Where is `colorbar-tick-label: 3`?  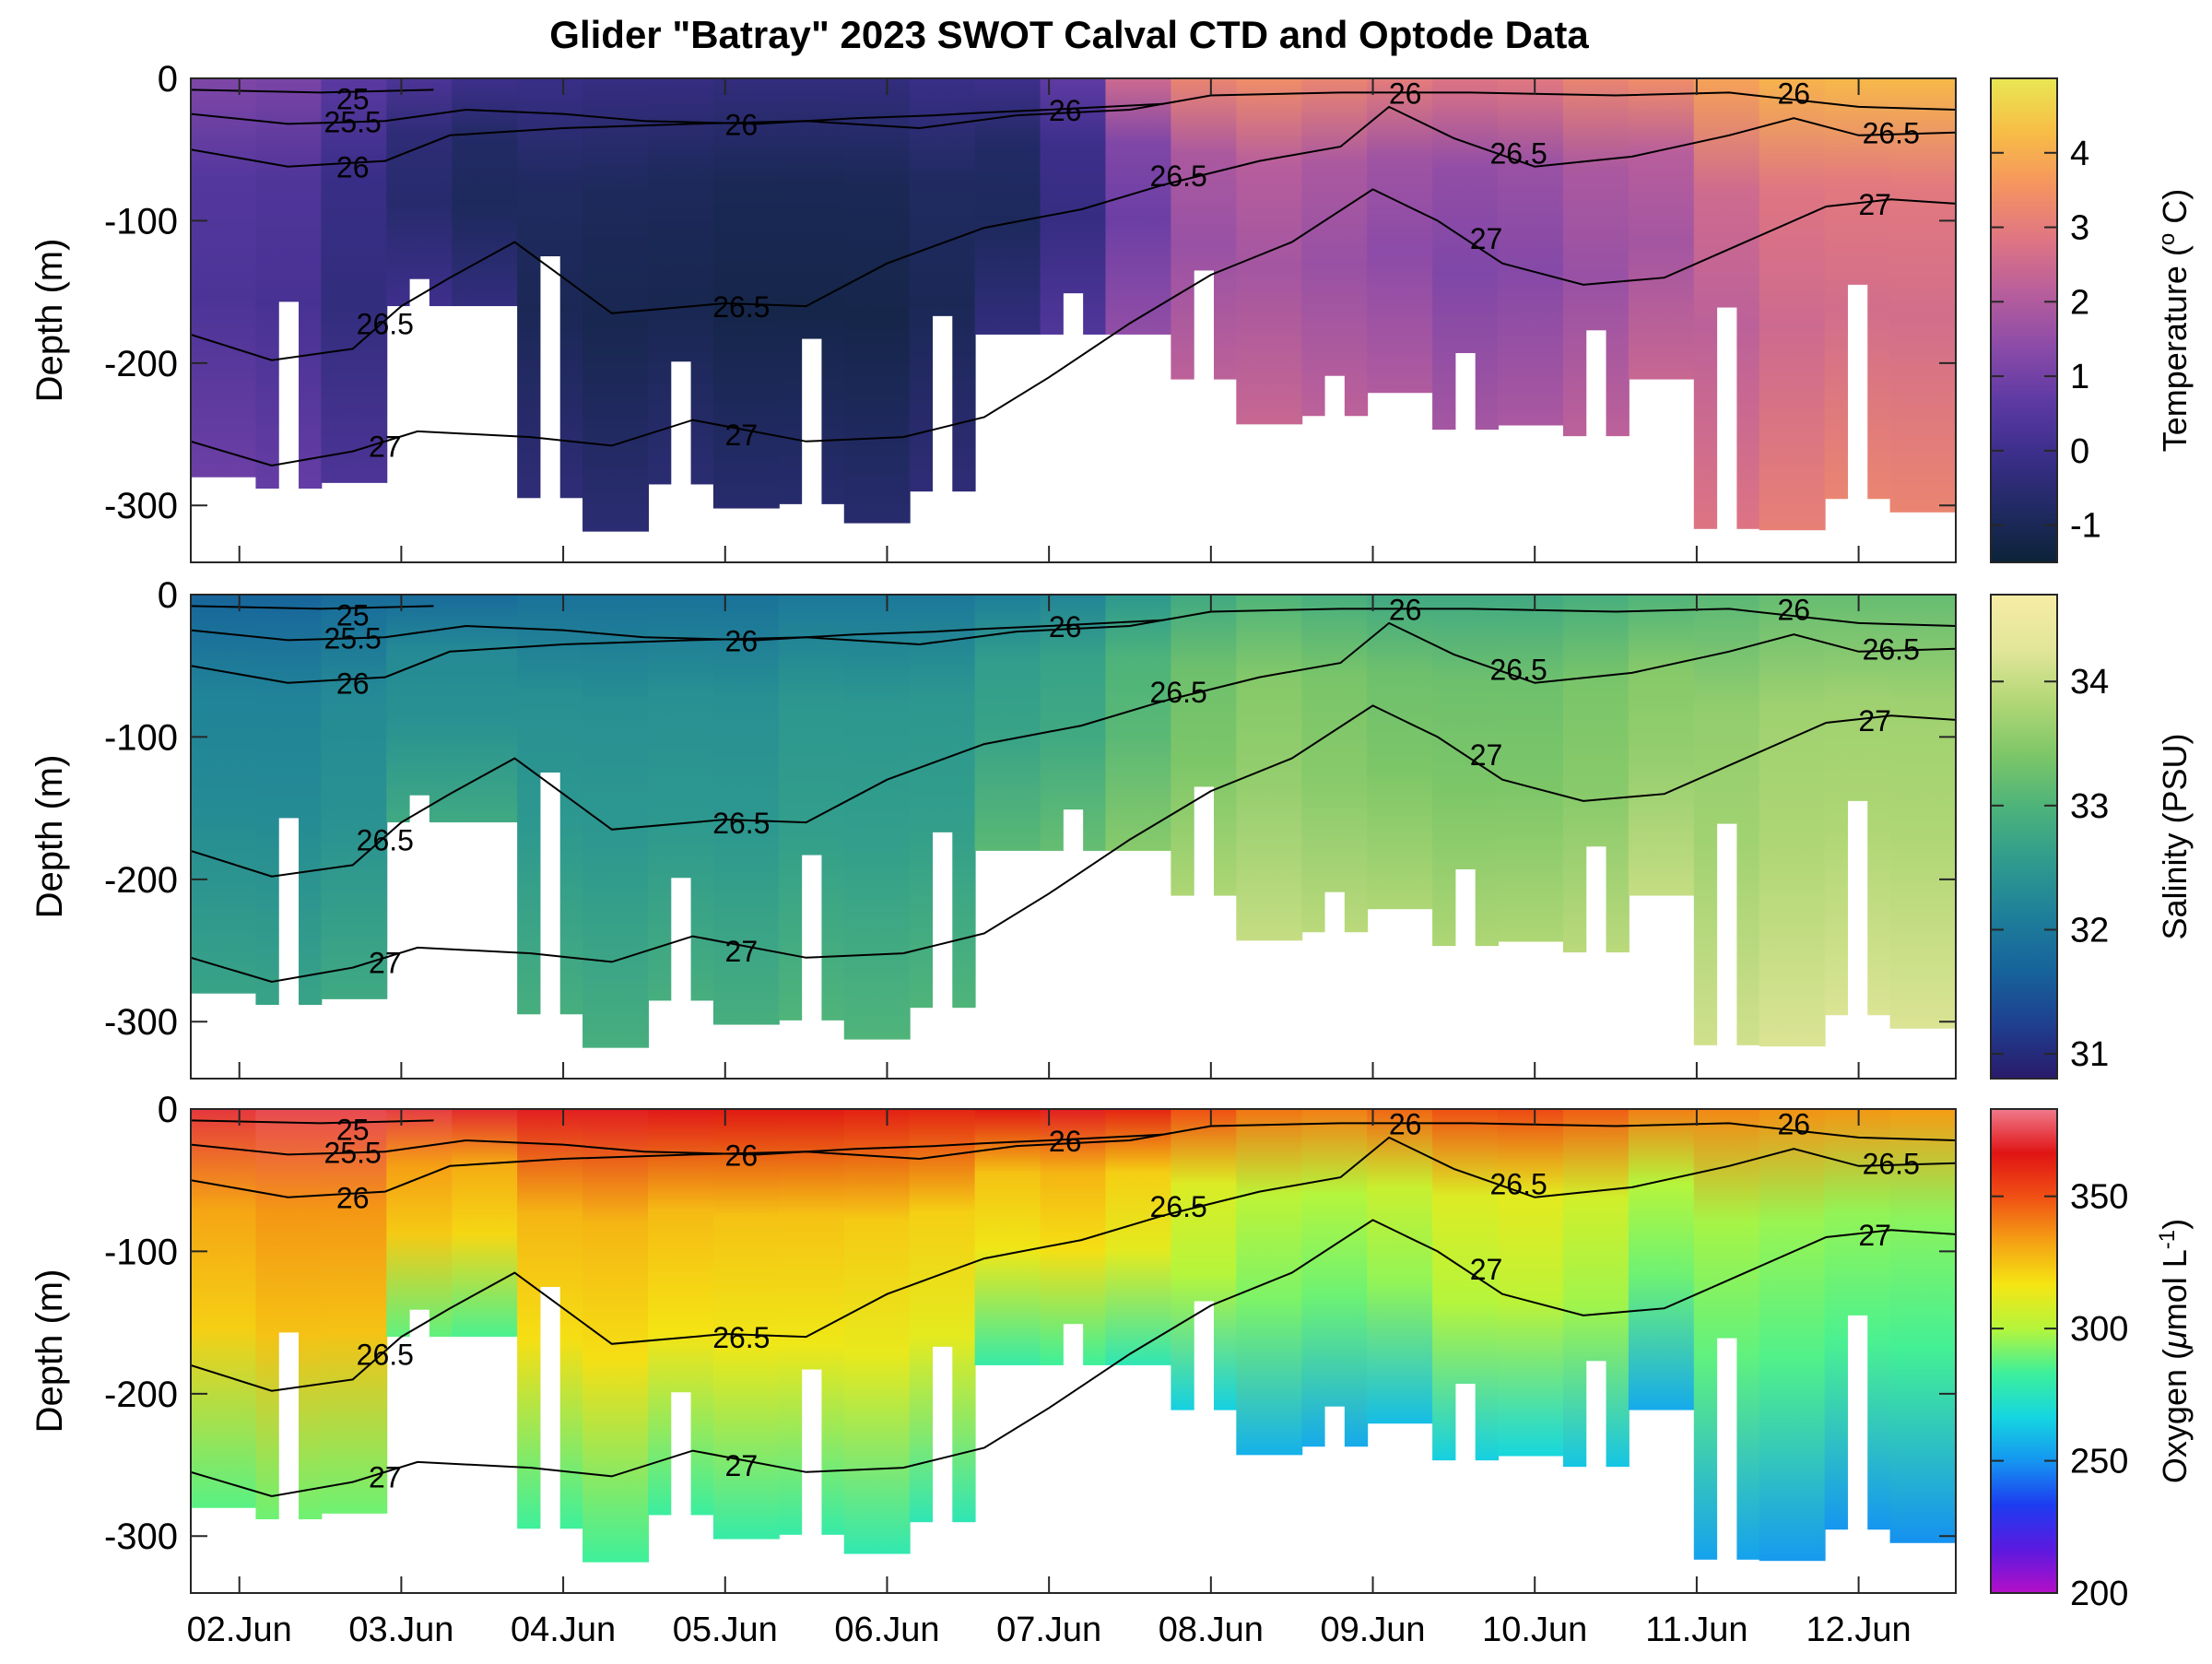 colorbar-tick-label: 3 is located at coordinates (2079, 228).